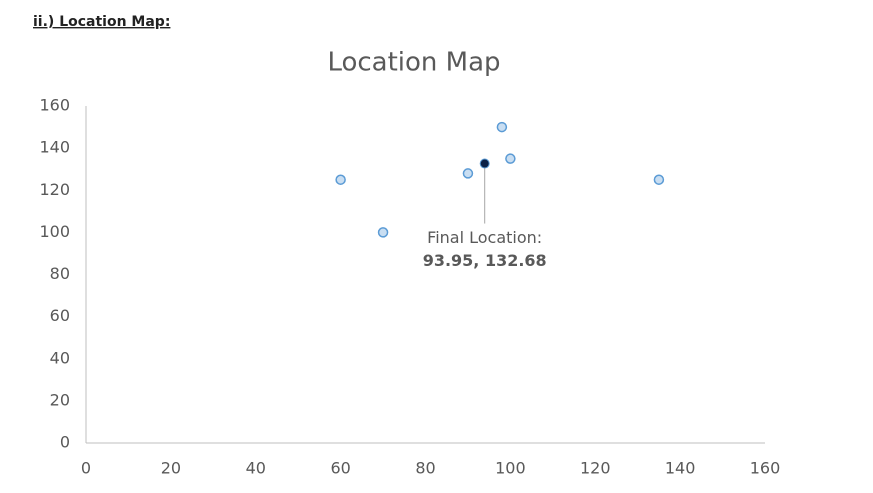  I want to click on y-tick-label: 100, so click(54, 231).